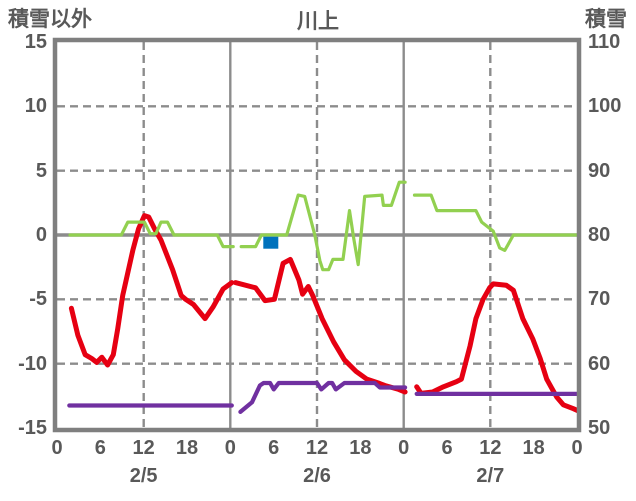 The height and width of the screenshot is (501, 636). What do you see at coordinates (50, 19) in the screenshot?
I see `left-axis-title: 積雪以外` at bounding box center [50, 19].